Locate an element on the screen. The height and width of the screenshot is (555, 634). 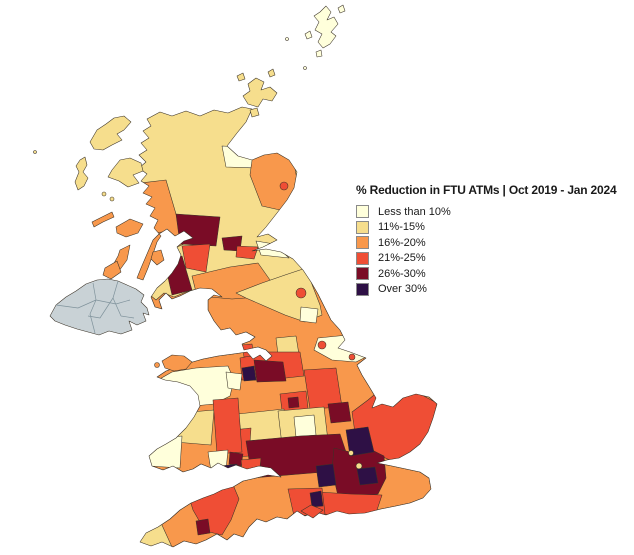
region-southampton is located at coordinates (326, 475).